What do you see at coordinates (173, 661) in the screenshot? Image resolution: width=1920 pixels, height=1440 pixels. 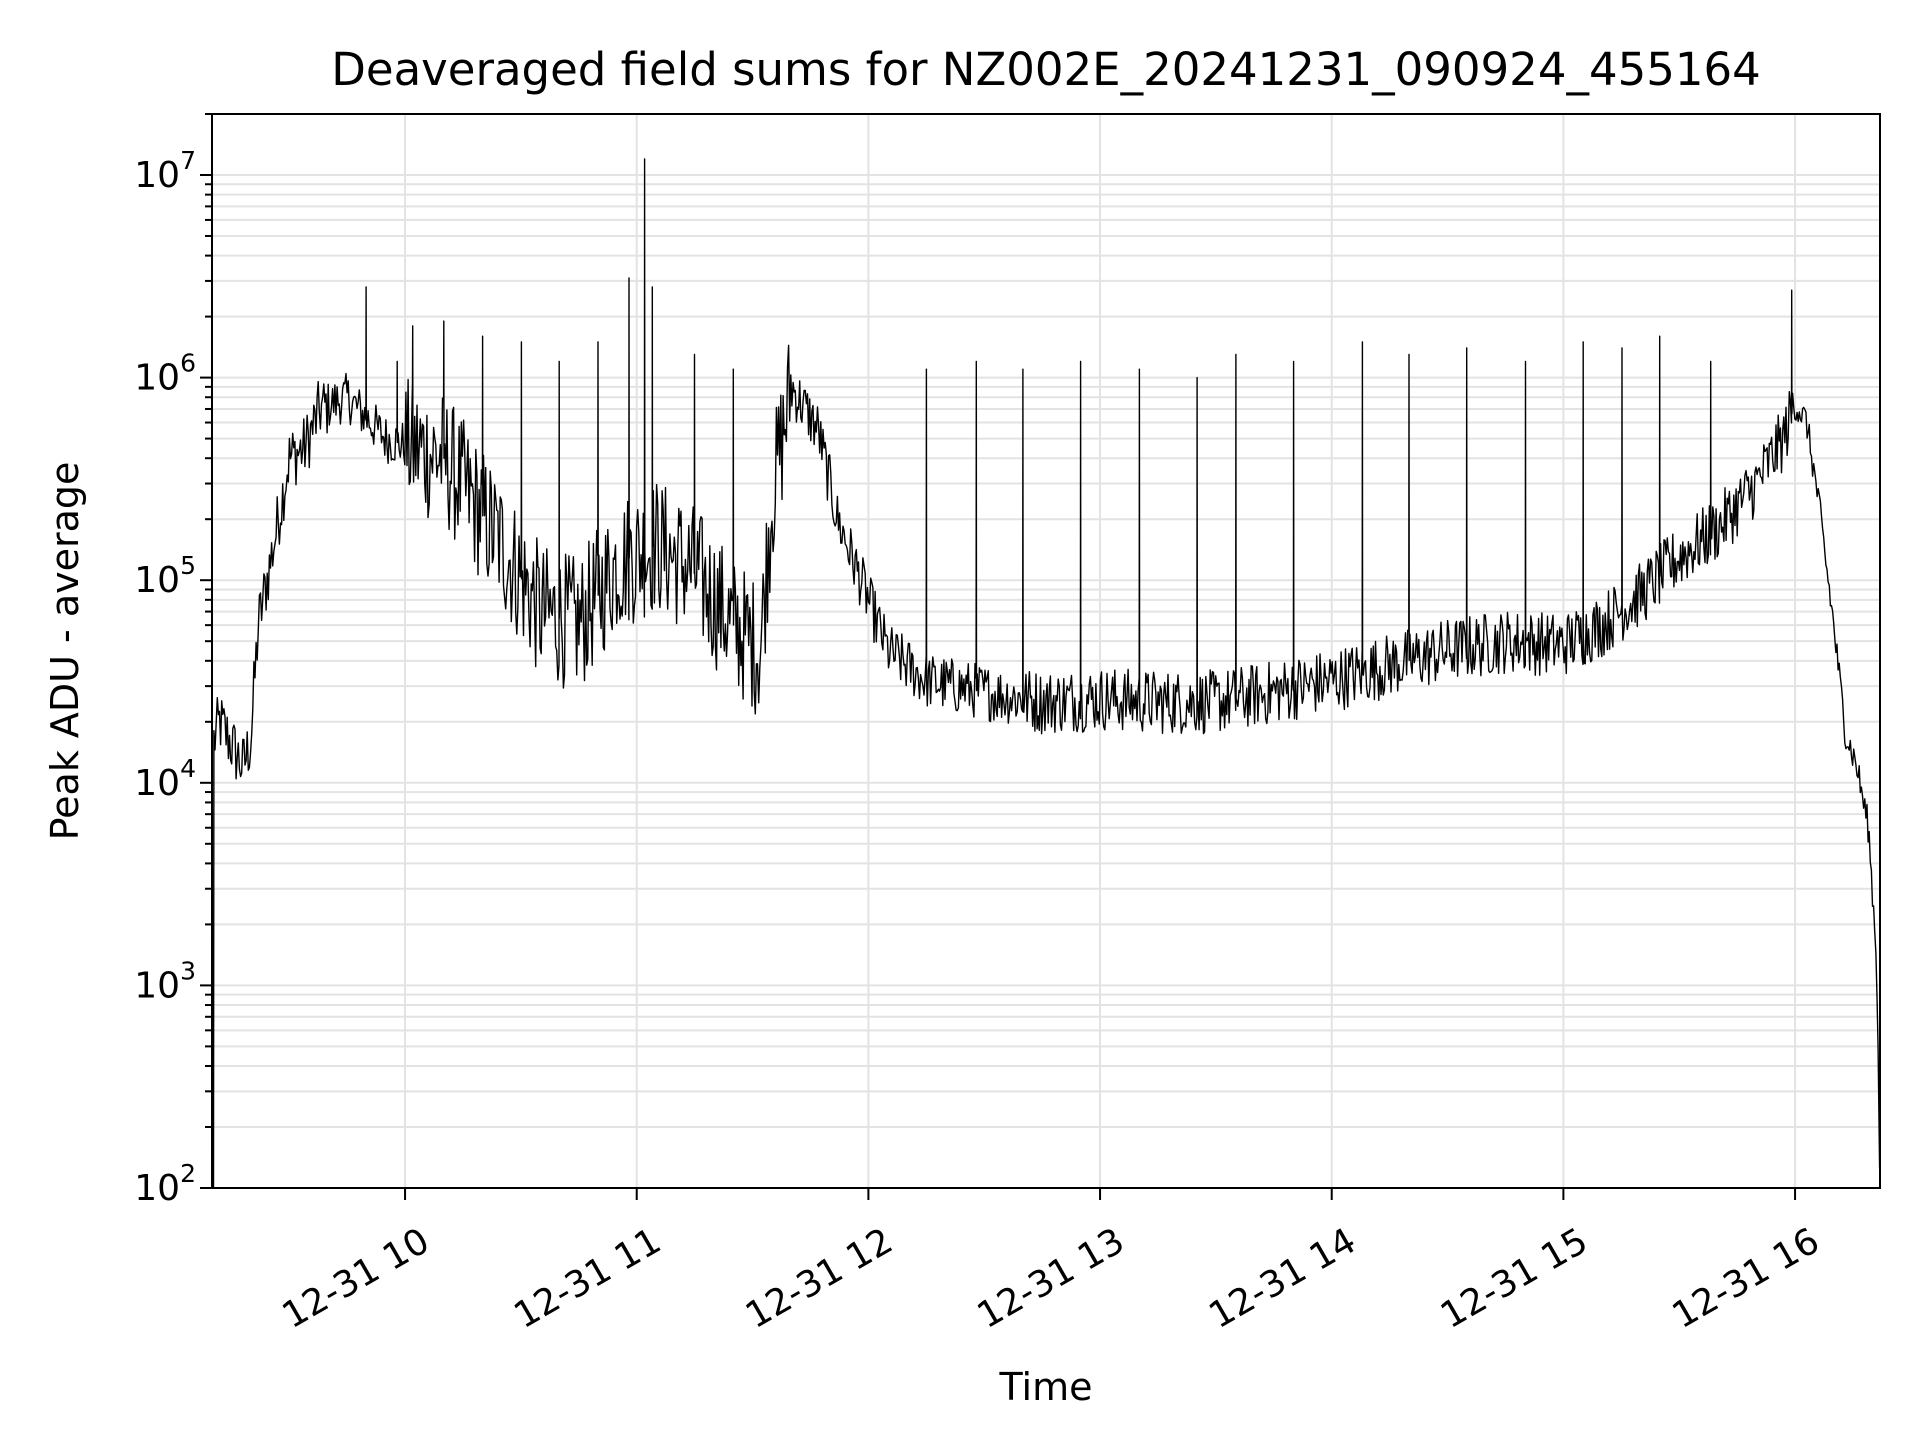 I see `y-axis: 10² 10³ 10⁴ 10⁵ 10⁶ 10⁷` at bounding box center [173, 661].